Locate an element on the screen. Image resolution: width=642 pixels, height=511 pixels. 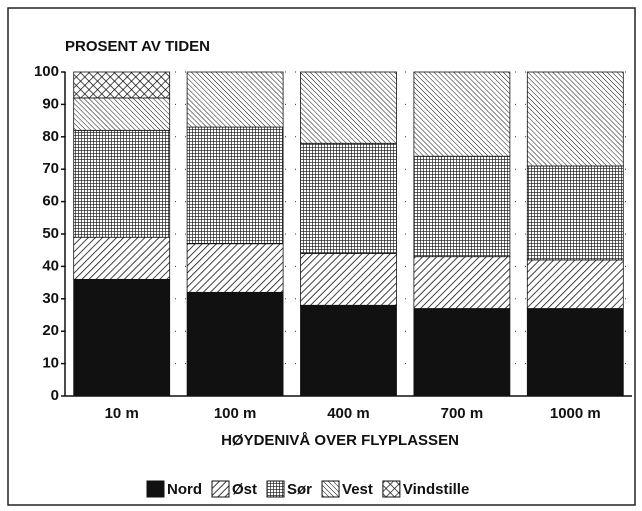
legend-label: Sør is located at coordinates (299, 489).